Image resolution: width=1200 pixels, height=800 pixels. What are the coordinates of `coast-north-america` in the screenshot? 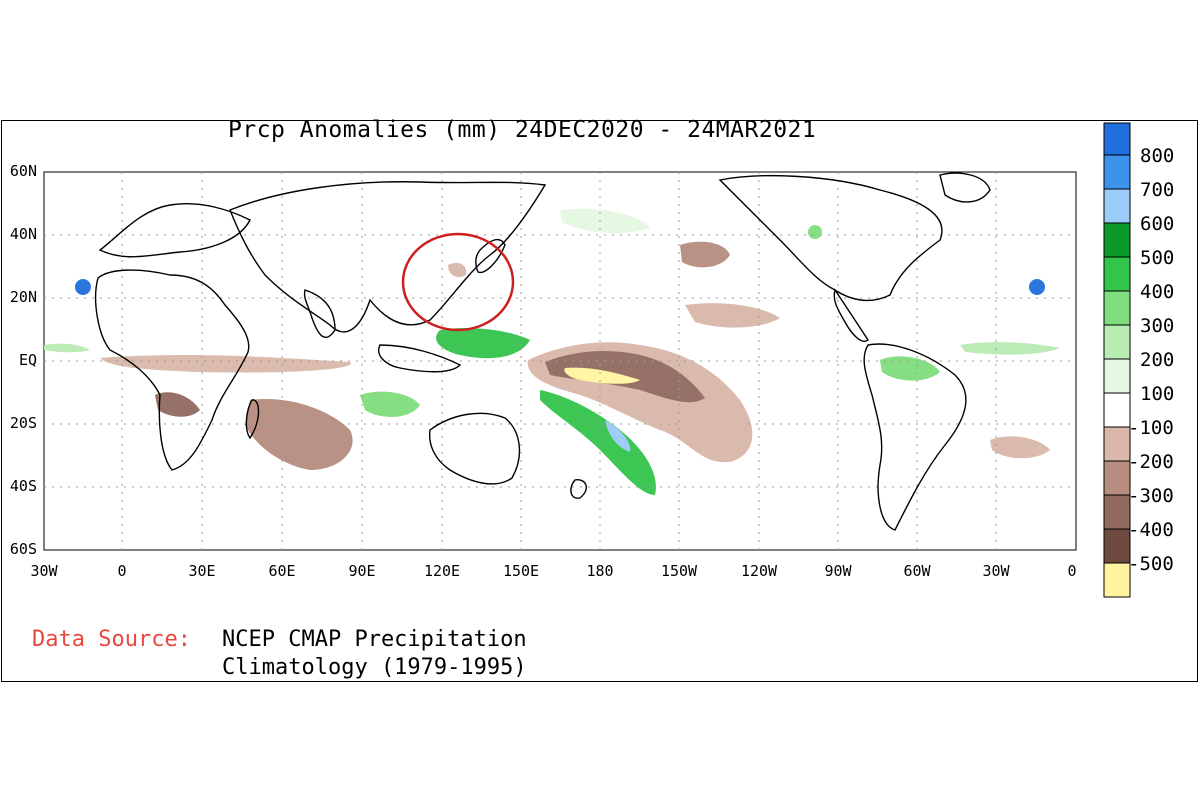 It's located at (830, 238).